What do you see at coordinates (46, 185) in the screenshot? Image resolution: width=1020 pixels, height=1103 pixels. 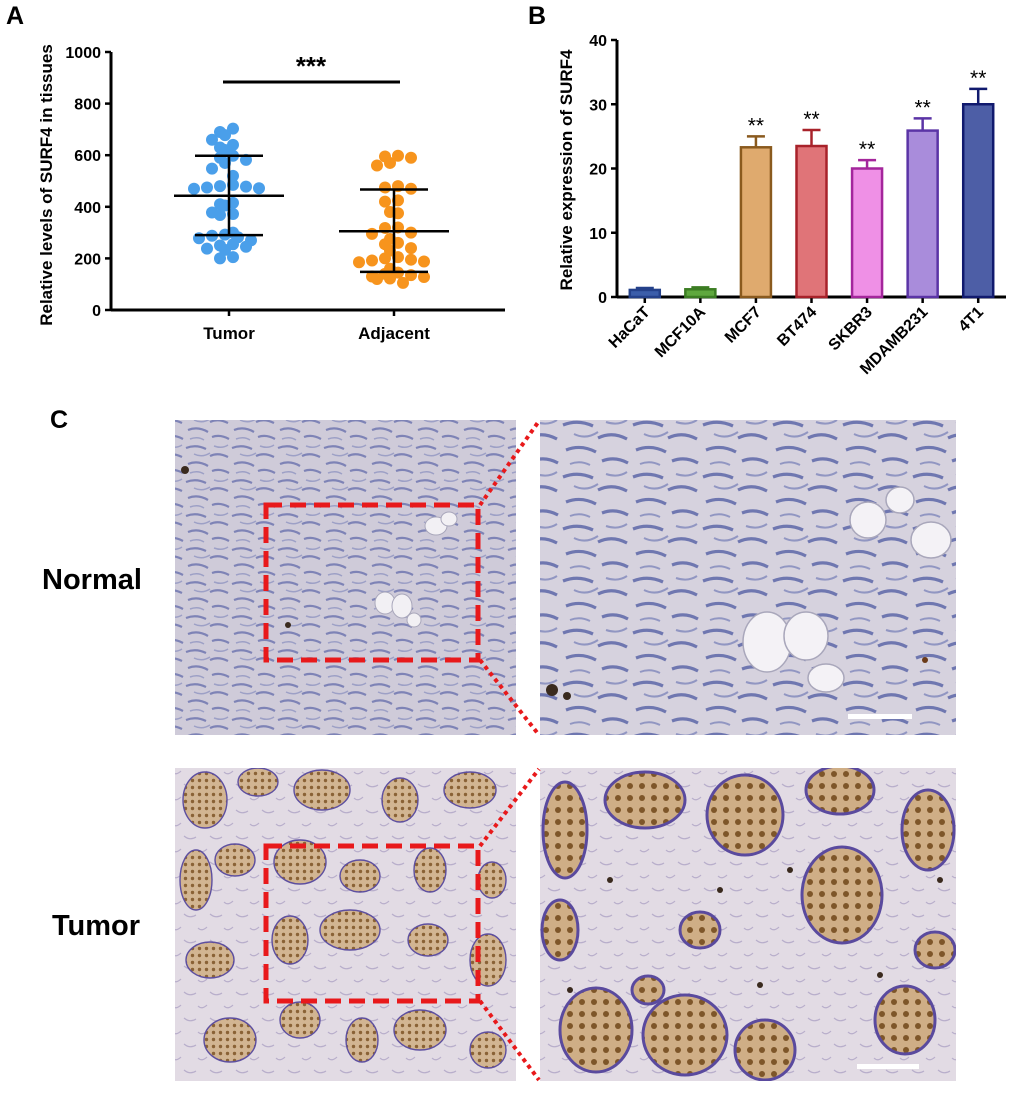 I see `y-axis-label: Relative levels of SURF4 in tissues` at bounding box center [46, 185].